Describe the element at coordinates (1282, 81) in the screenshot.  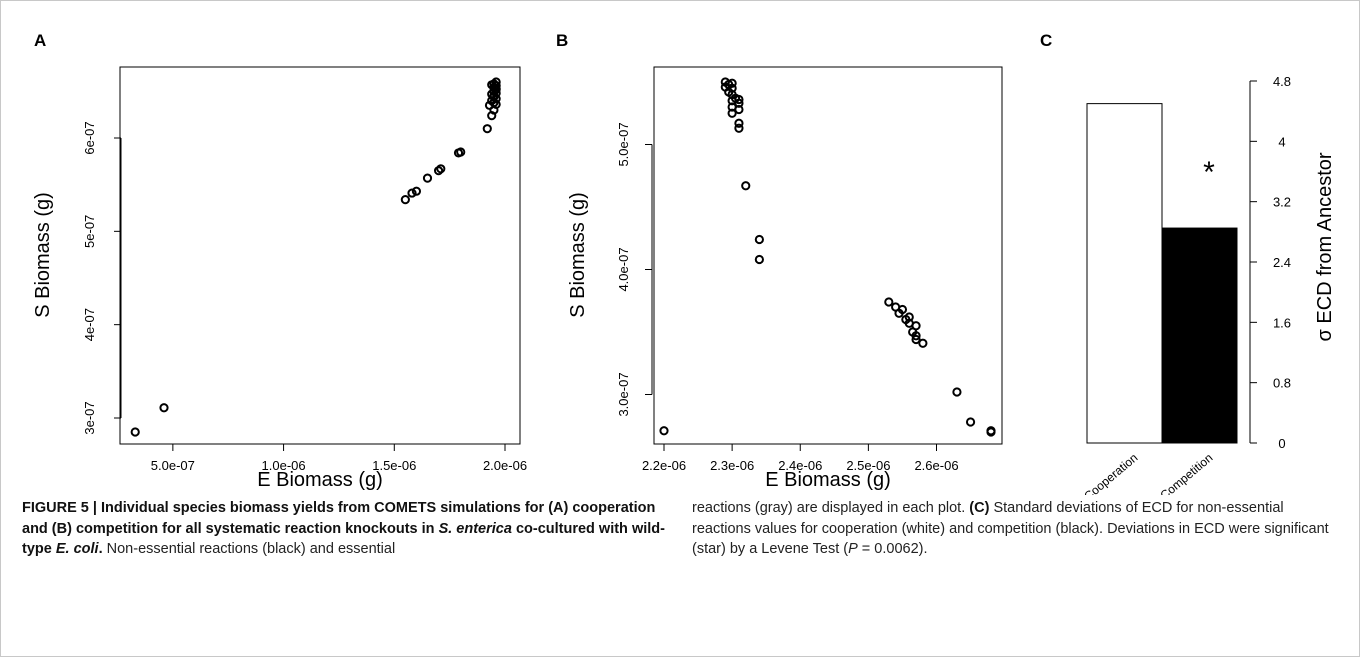
I see `y-tick-label: 4.8` at that location.